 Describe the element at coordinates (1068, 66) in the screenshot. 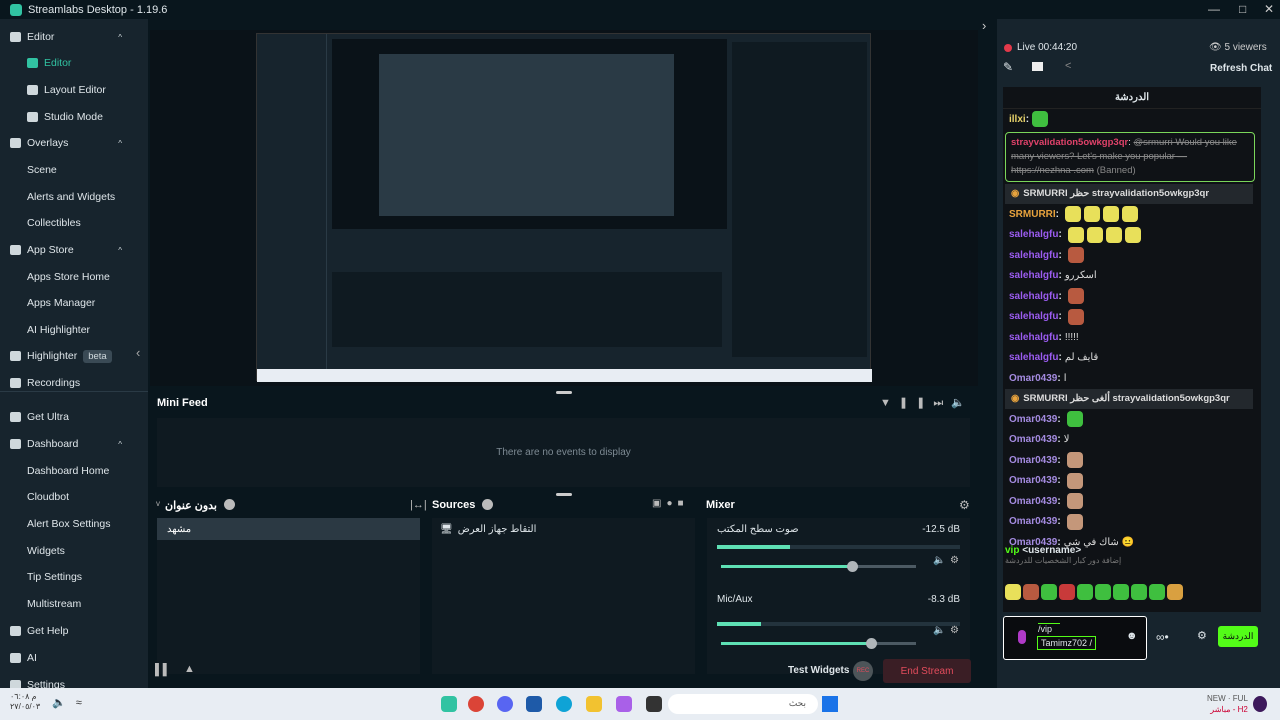

I see `share-icon: <` at that location.